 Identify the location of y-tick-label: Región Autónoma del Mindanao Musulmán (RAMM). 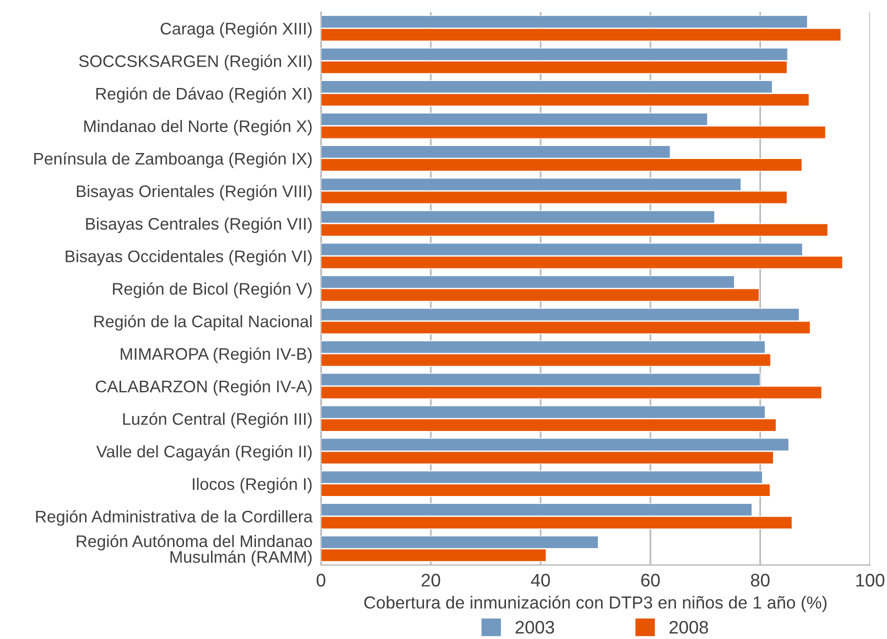
(194, 550).